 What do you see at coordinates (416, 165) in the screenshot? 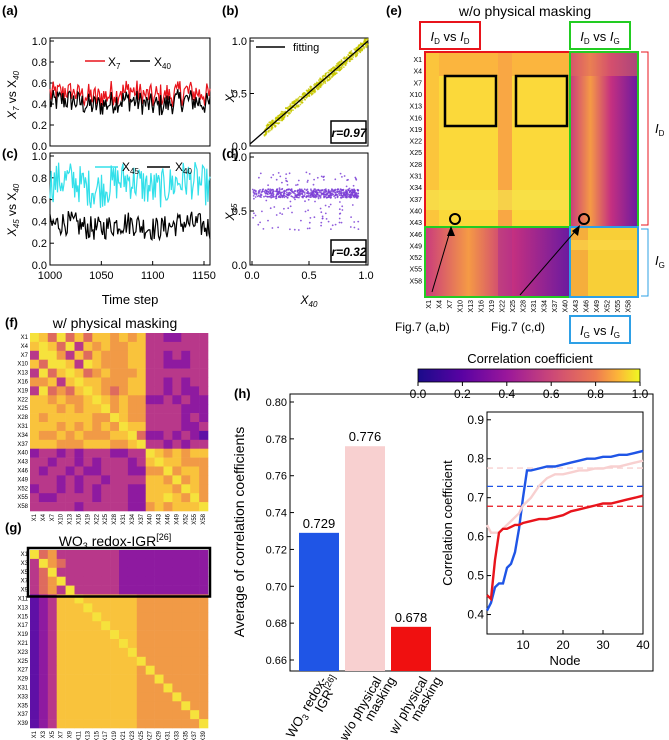
I see `e-y-tick-label: X28` at bounding box center [416, 165].